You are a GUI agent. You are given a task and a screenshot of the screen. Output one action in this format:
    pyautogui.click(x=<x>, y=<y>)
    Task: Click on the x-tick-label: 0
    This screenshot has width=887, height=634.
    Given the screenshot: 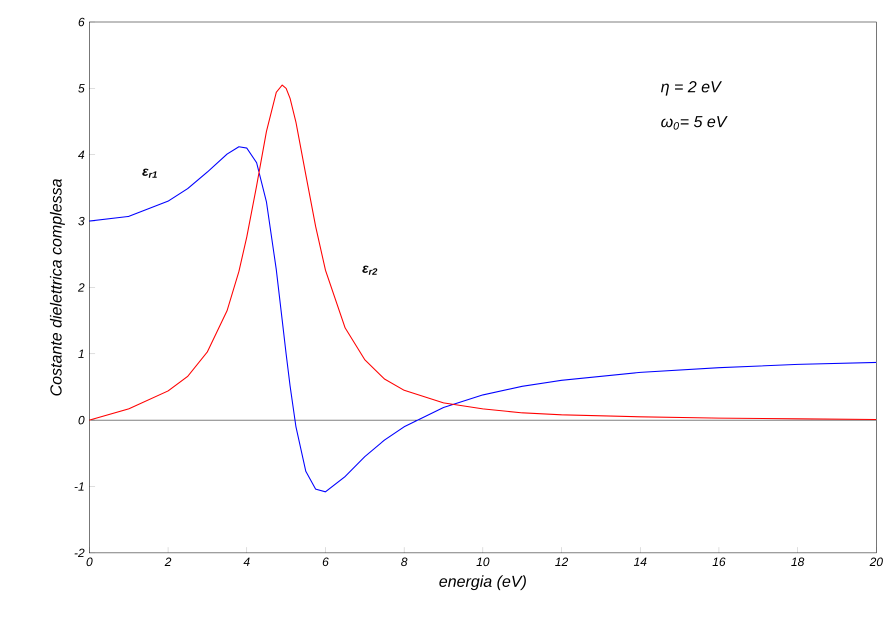 What is the action you would take?
    pyautogui.click(x=89, y=561)
    